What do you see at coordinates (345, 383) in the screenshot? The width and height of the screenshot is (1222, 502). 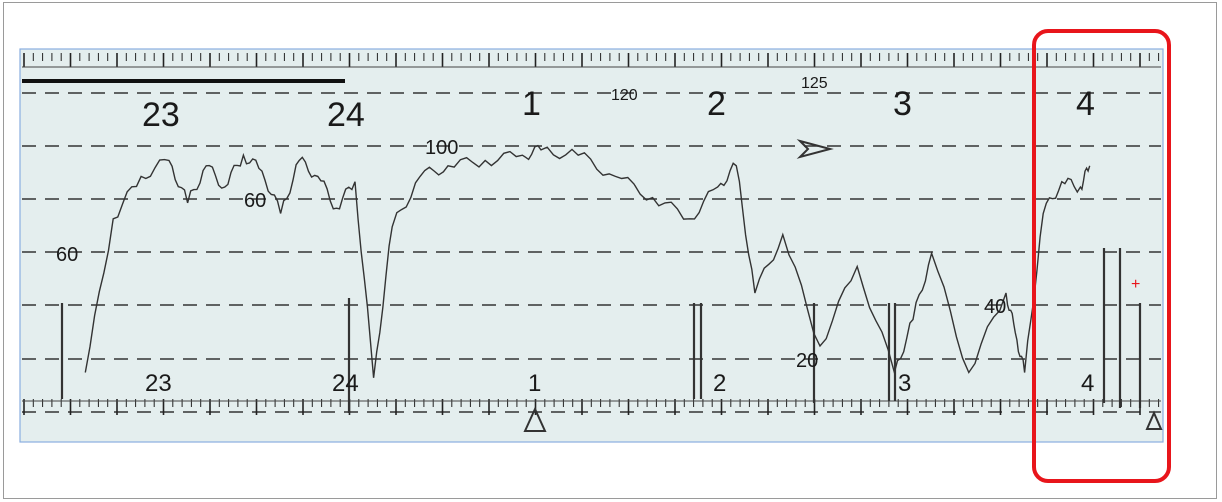 I see `x-tick-label-bottom-24: 24` at bounding box center [345, 383].